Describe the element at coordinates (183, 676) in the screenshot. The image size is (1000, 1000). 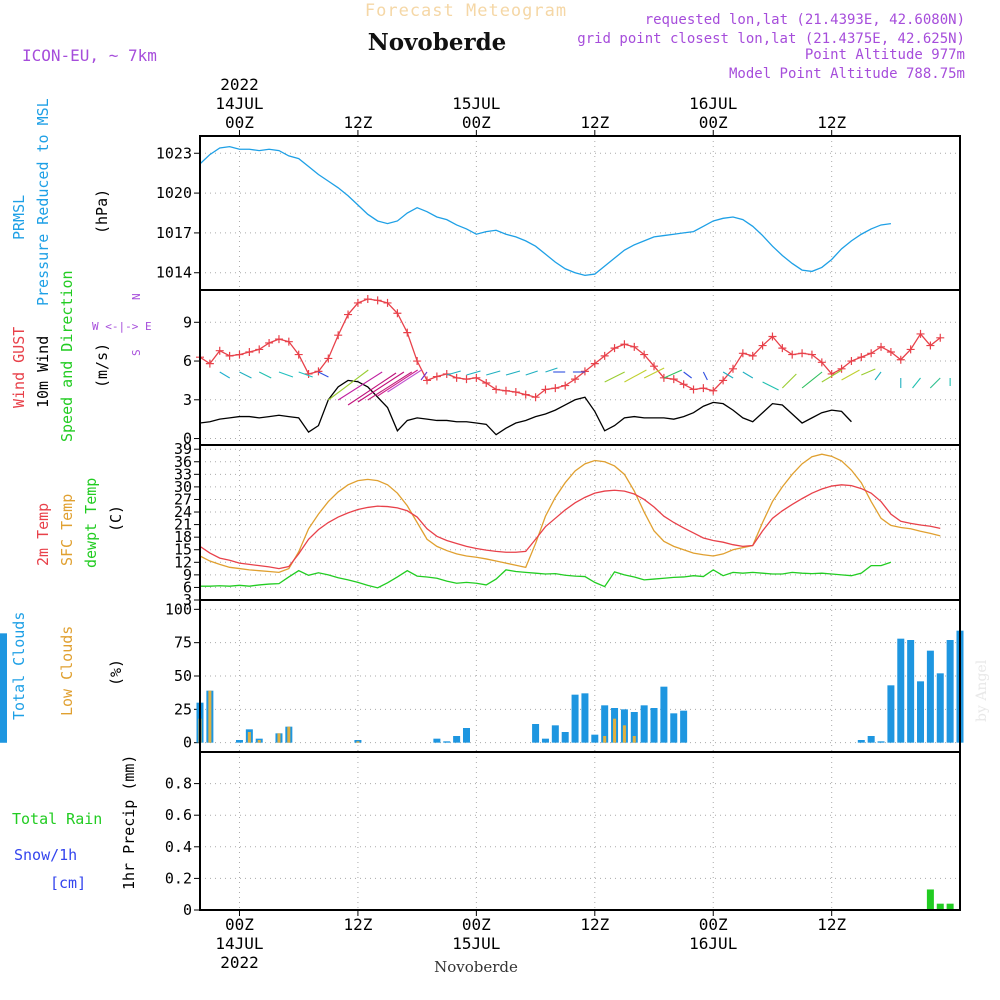
I see `y-tick-label: 50` at that location.